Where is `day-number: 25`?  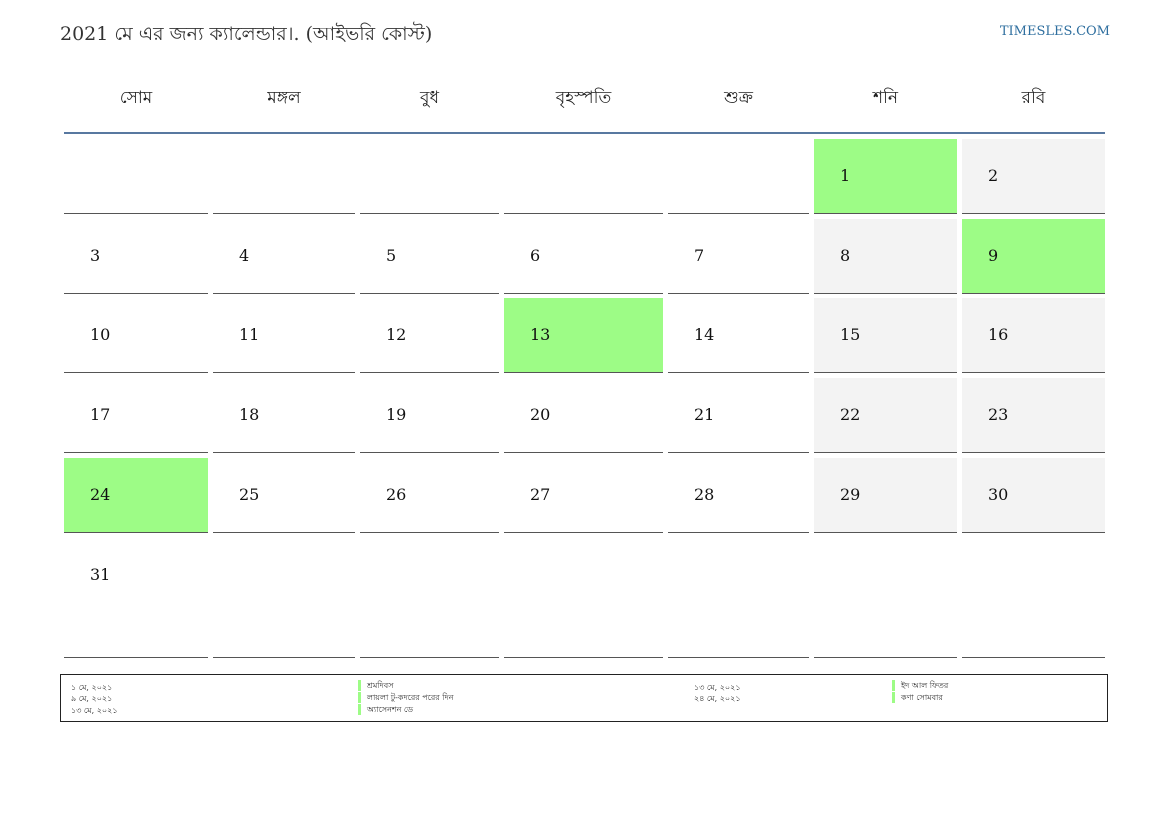 day-number: 25 is located at coordinates (249, 494).